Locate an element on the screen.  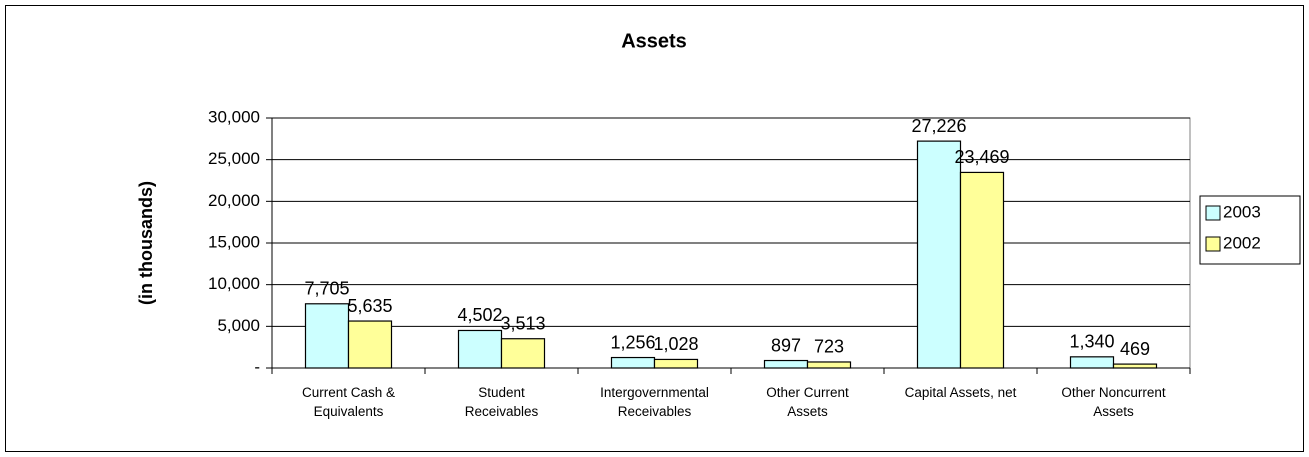
data-label: 897 is located at coordinates (786, 345).